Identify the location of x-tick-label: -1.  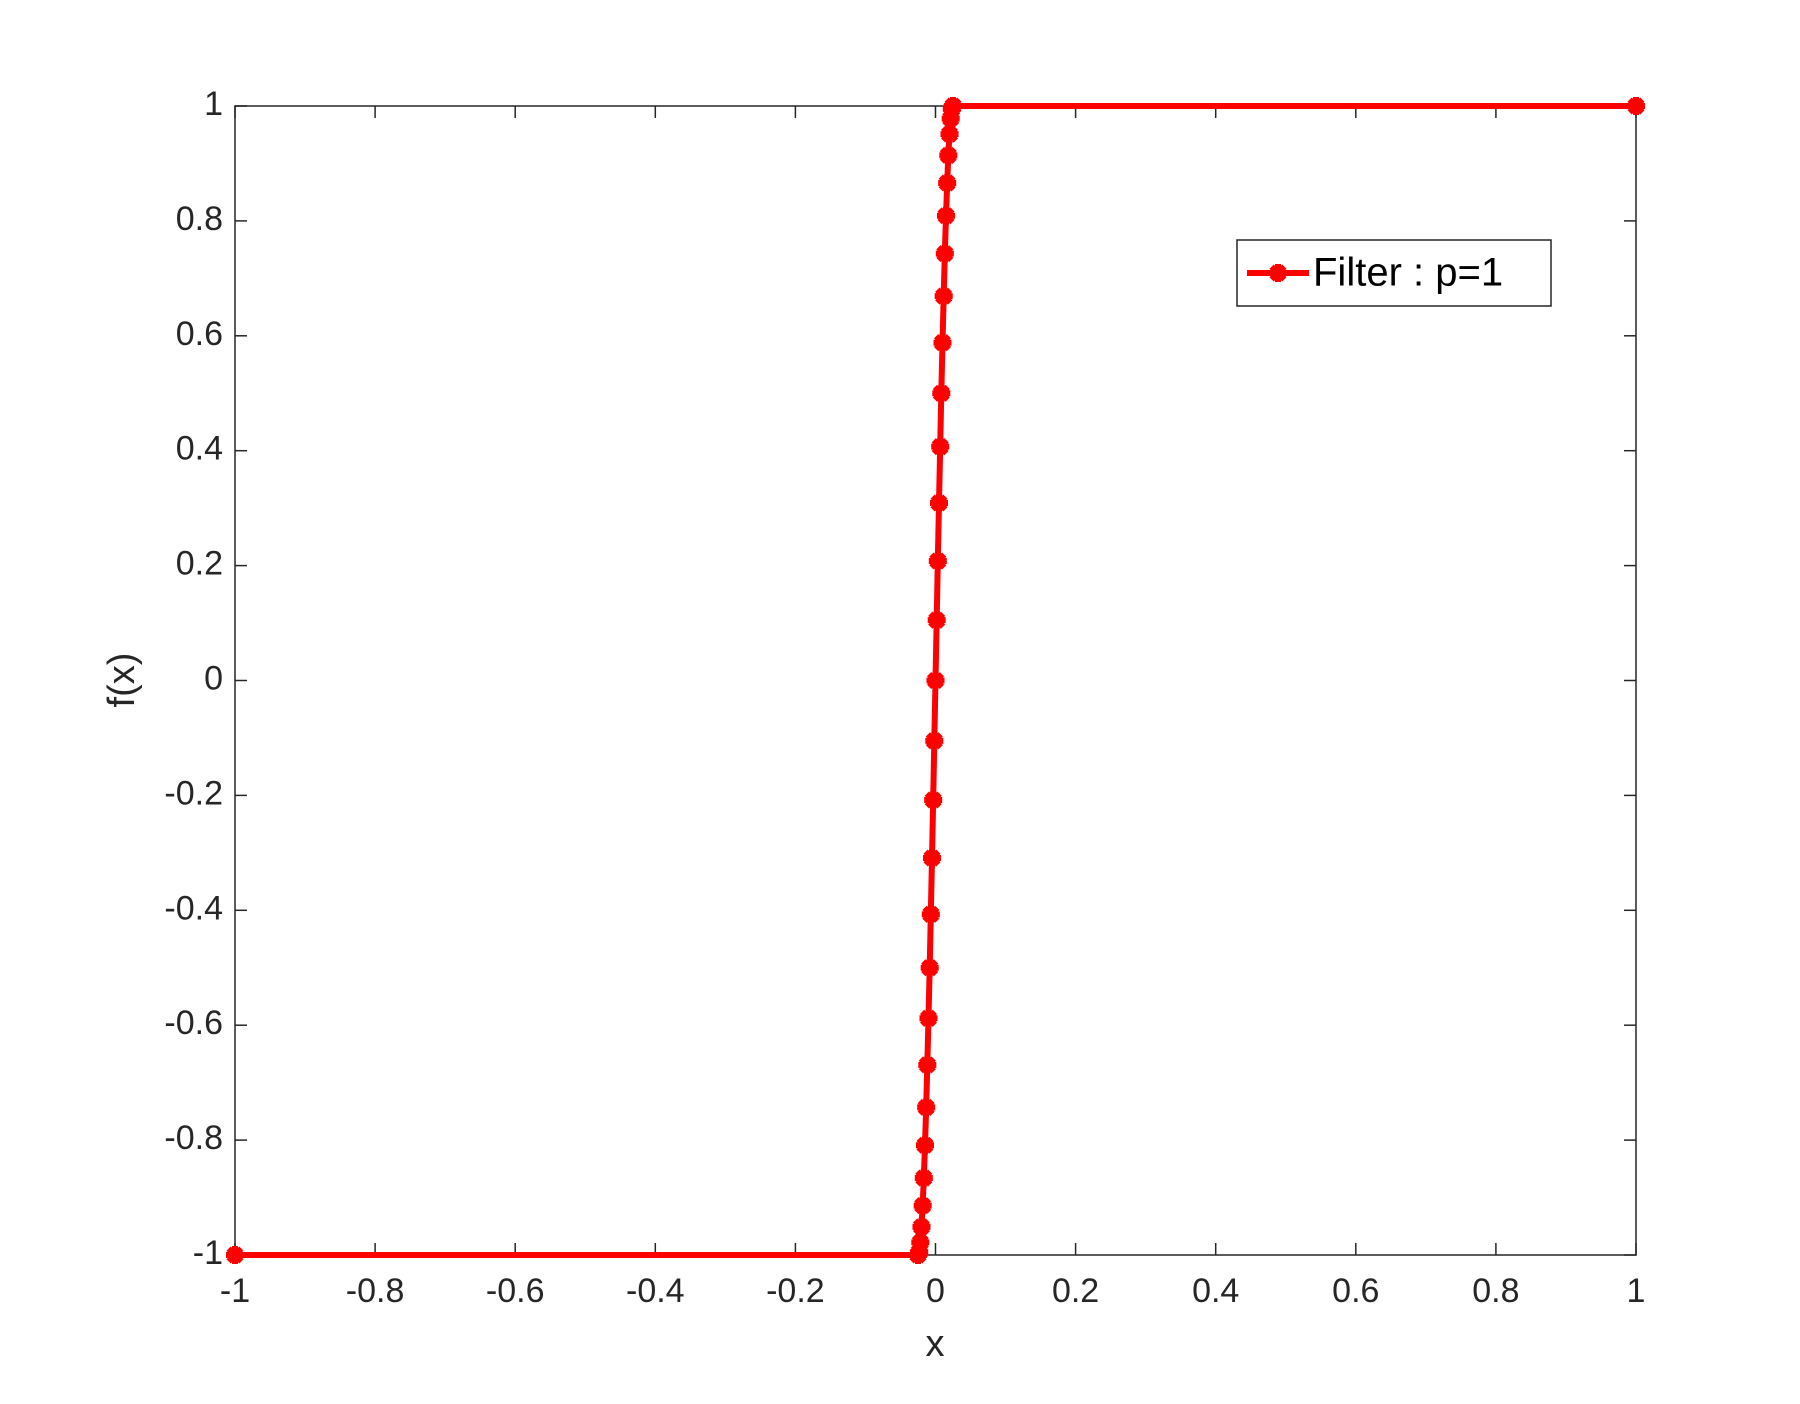
(235, 1291).